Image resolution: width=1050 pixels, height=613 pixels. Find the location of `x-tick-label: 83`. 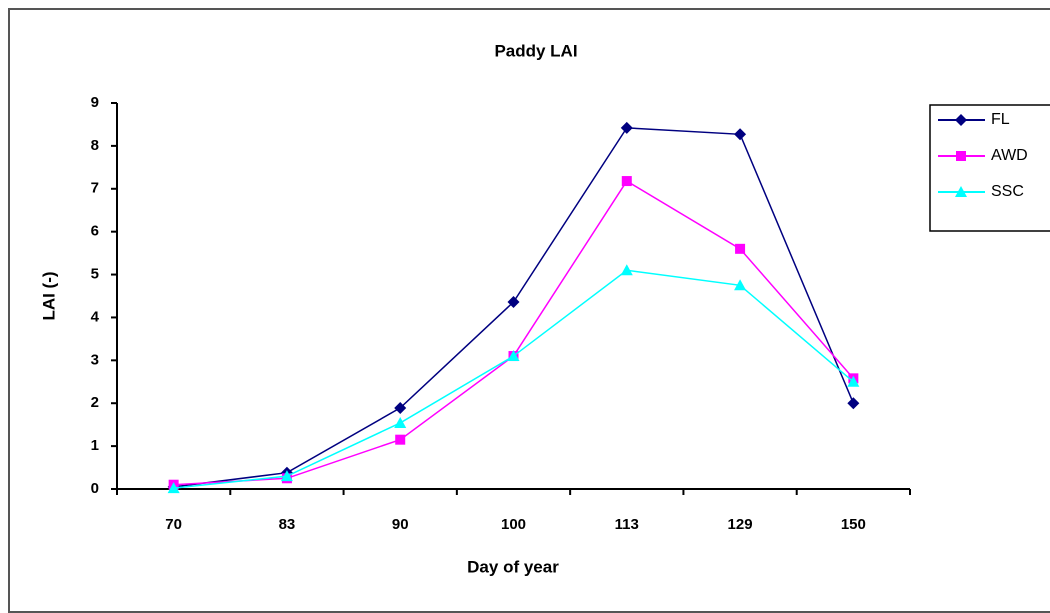

x-tick-label: 83 is located at coordinates (287, 524).